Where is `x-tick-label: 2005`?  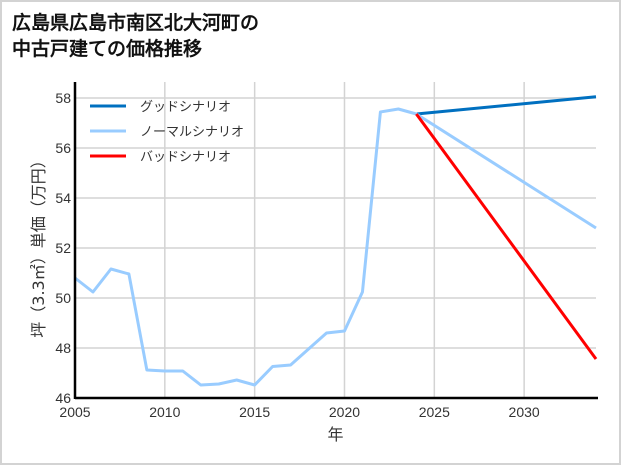 x-tick-label: 2005 is located at coordinates (74, 412).